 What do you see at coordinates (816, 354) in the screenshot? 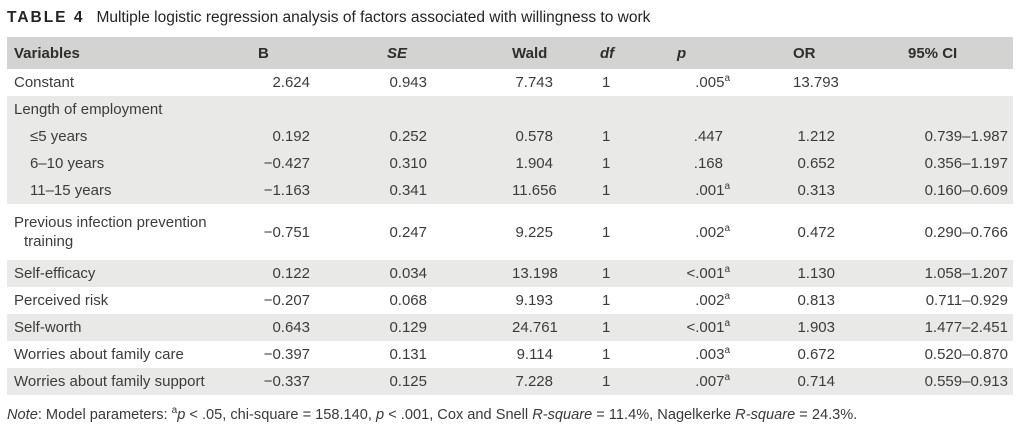
I see `cell-or: 0.672` at bounding box center [816, 354].